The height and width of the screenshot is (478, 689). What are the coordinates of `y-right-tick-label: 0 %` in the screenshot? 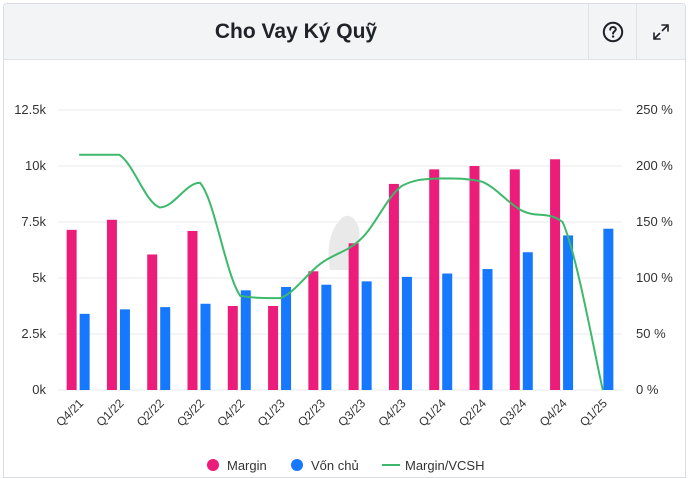 It's located at (647, 389).